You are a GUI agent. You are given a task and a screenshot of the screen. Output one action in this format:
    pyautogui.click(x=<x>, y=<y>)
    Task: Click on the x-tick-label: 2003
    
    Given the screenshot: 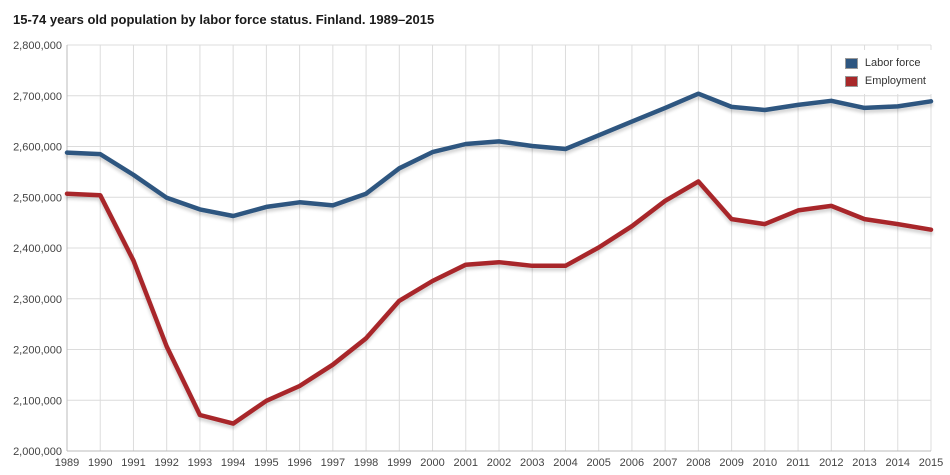 What is the action you would take?
    pyautogui.click(x=532, y=463)
    